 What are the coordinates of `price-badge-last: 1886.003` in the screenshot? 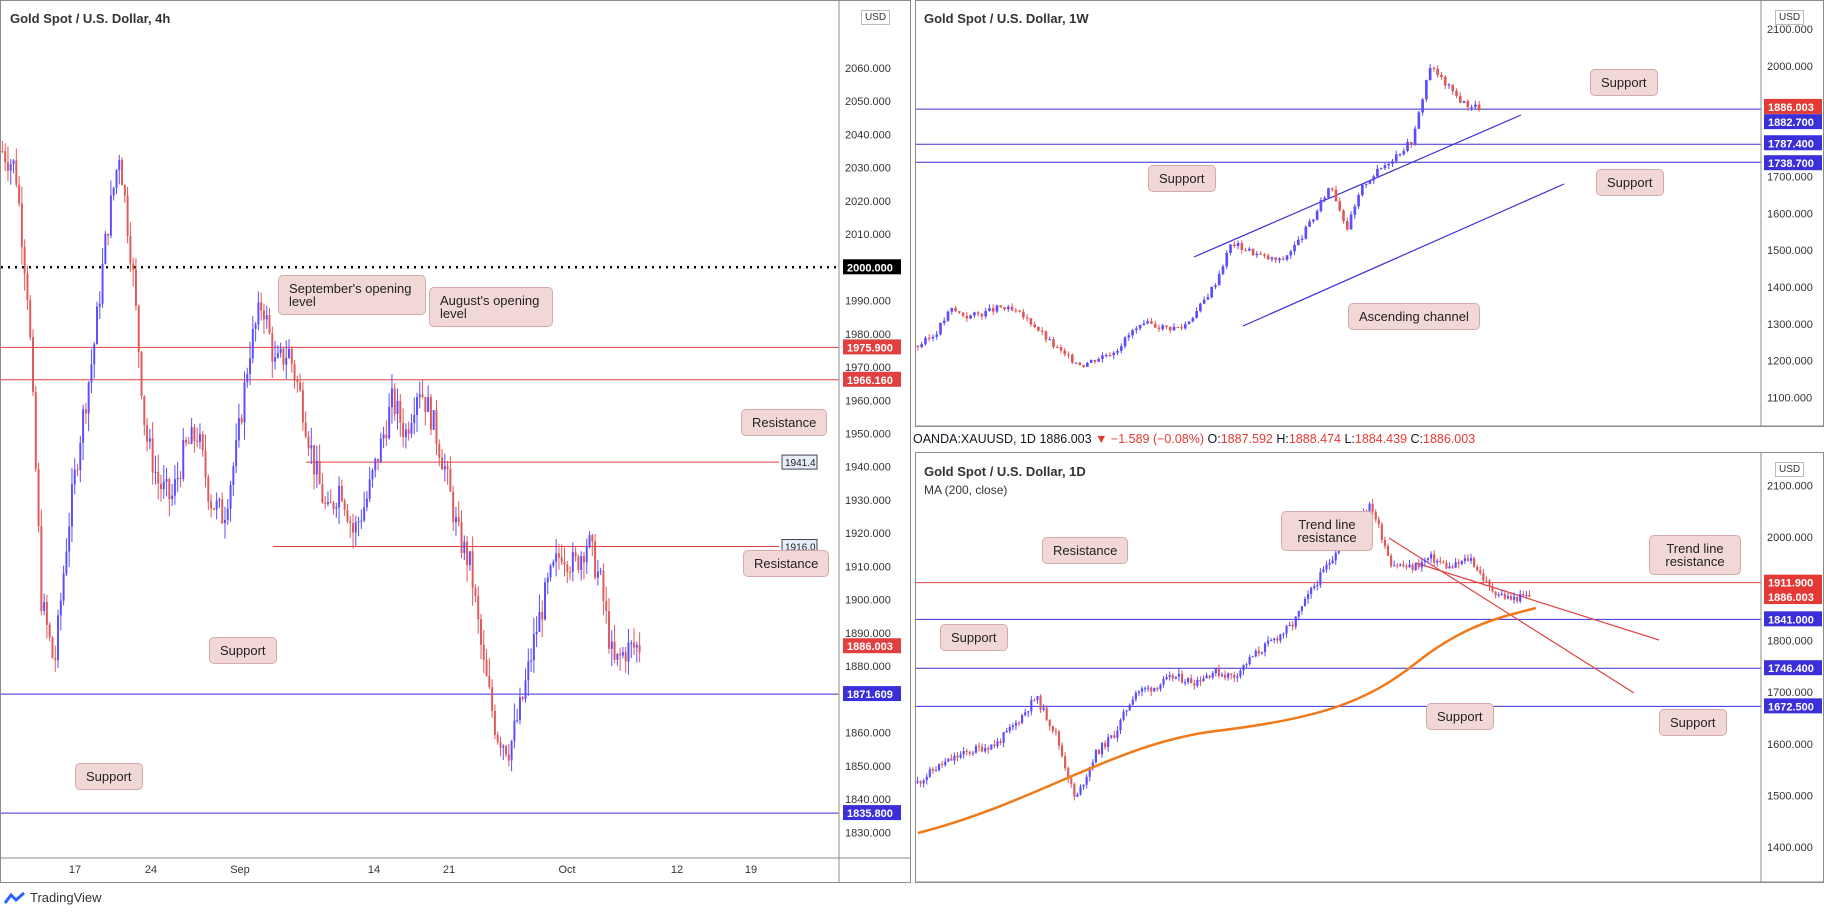 It's located at (1791, 598).